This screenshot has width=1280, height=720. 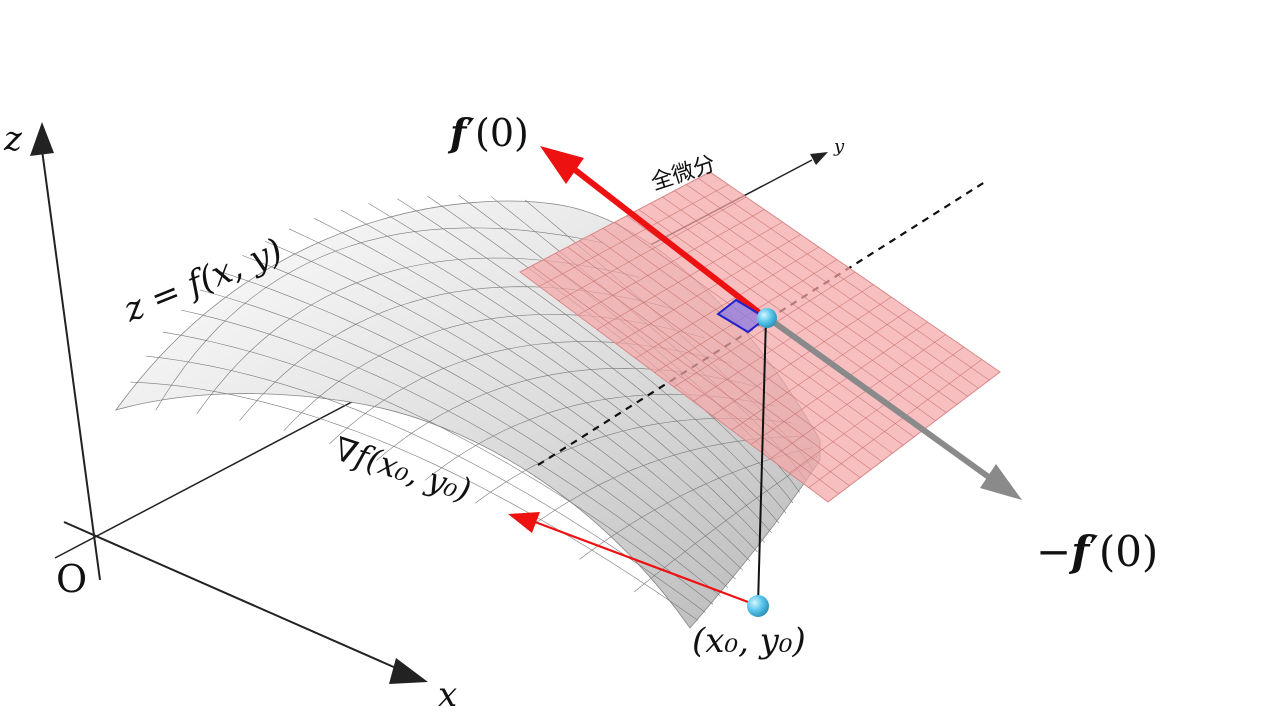 What do you see at coordinates (1097, 551) in the screenshot?
I see `neg-fprime-label: −f′(0)` at bounding box center [1097, 551].